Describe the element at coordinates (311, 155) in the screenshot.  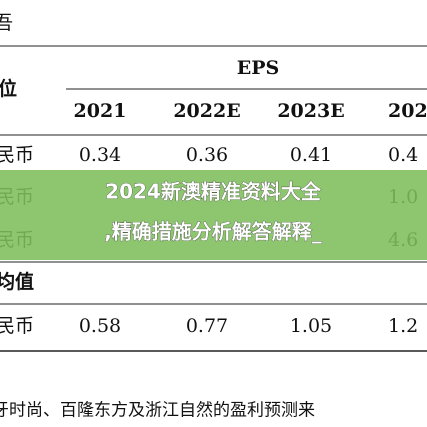
I see `cell: 0.41` at that location.